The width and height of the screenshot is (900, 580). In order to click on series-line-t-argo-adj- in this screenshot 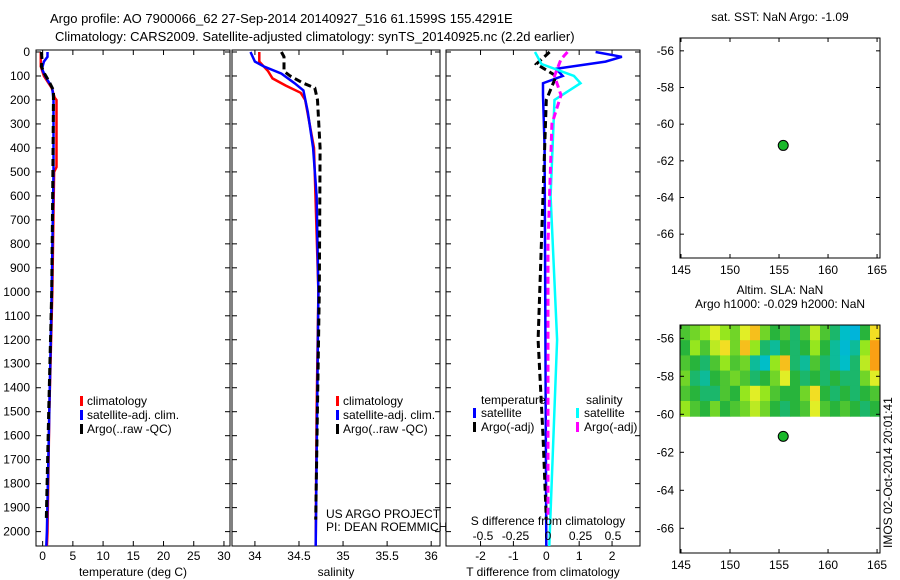, I will do `click(546, 285)`.